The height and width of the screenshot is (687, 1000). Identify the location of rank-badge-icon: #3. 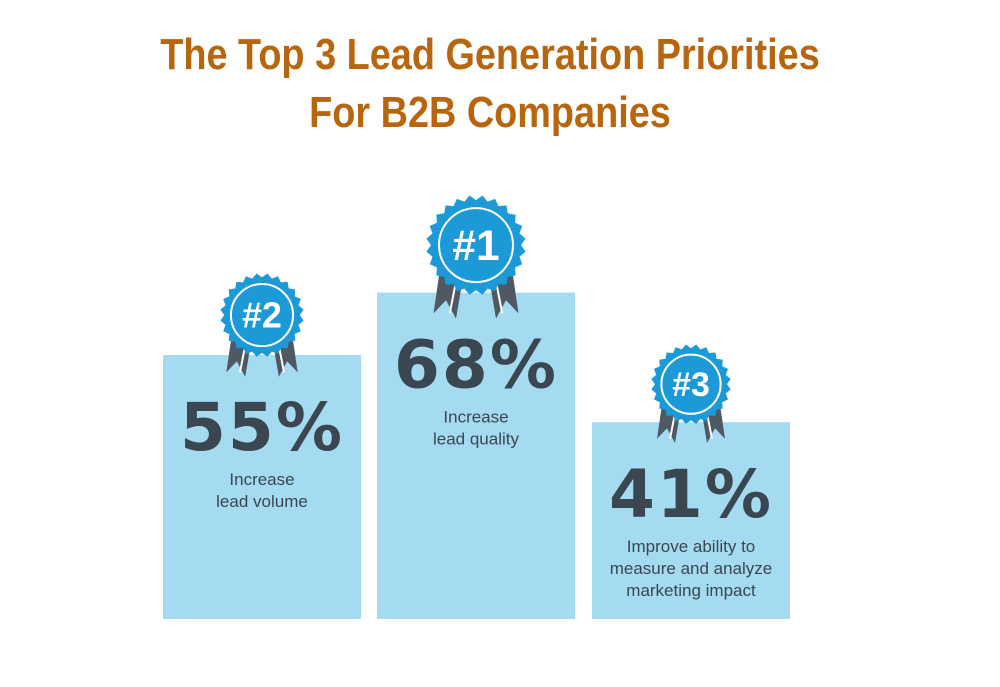
(691, 384).